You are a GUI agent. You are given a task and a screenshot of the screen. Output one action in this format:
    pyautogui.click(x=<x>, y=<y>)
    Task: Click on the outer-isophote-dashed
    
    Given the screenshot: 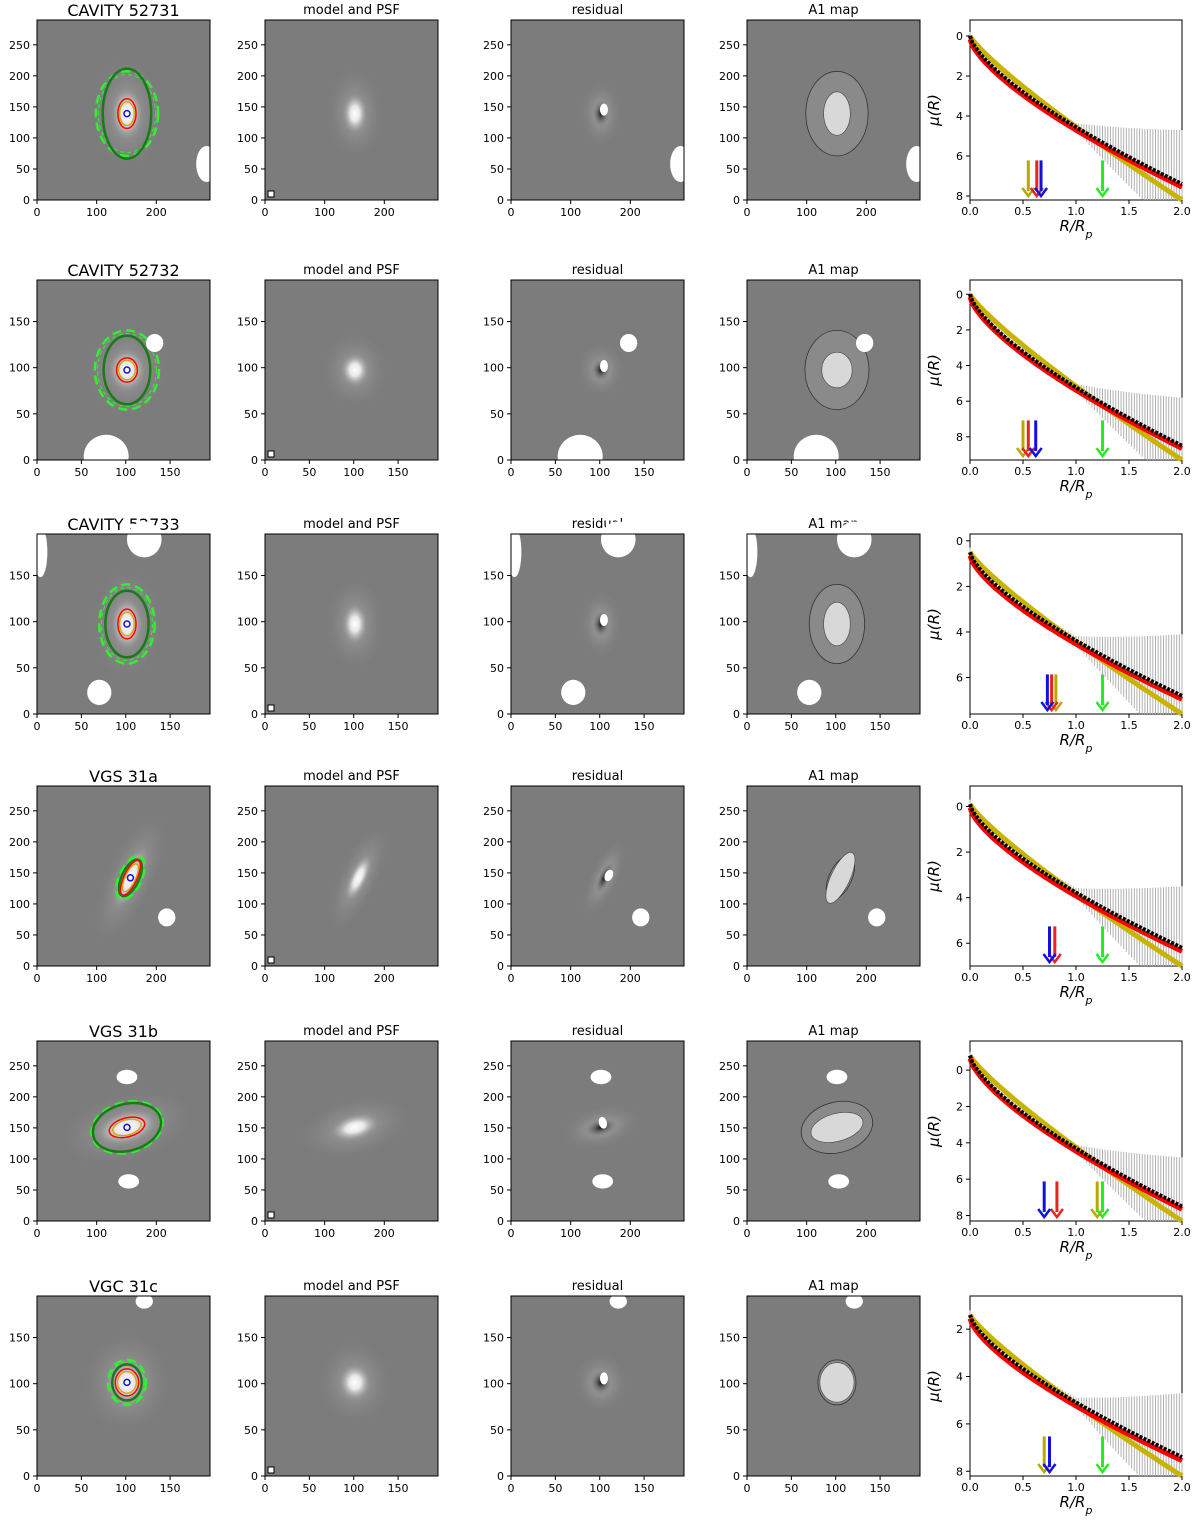 What is the action you would take?
    pyautogui.click(x=130, y=877)
    